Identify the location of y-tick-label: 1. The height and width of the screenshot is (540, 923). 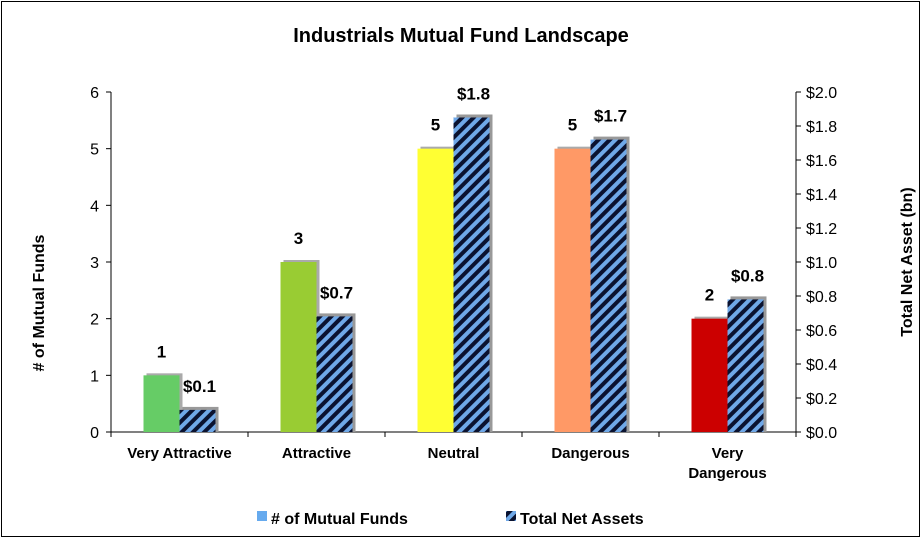
(94, 376).